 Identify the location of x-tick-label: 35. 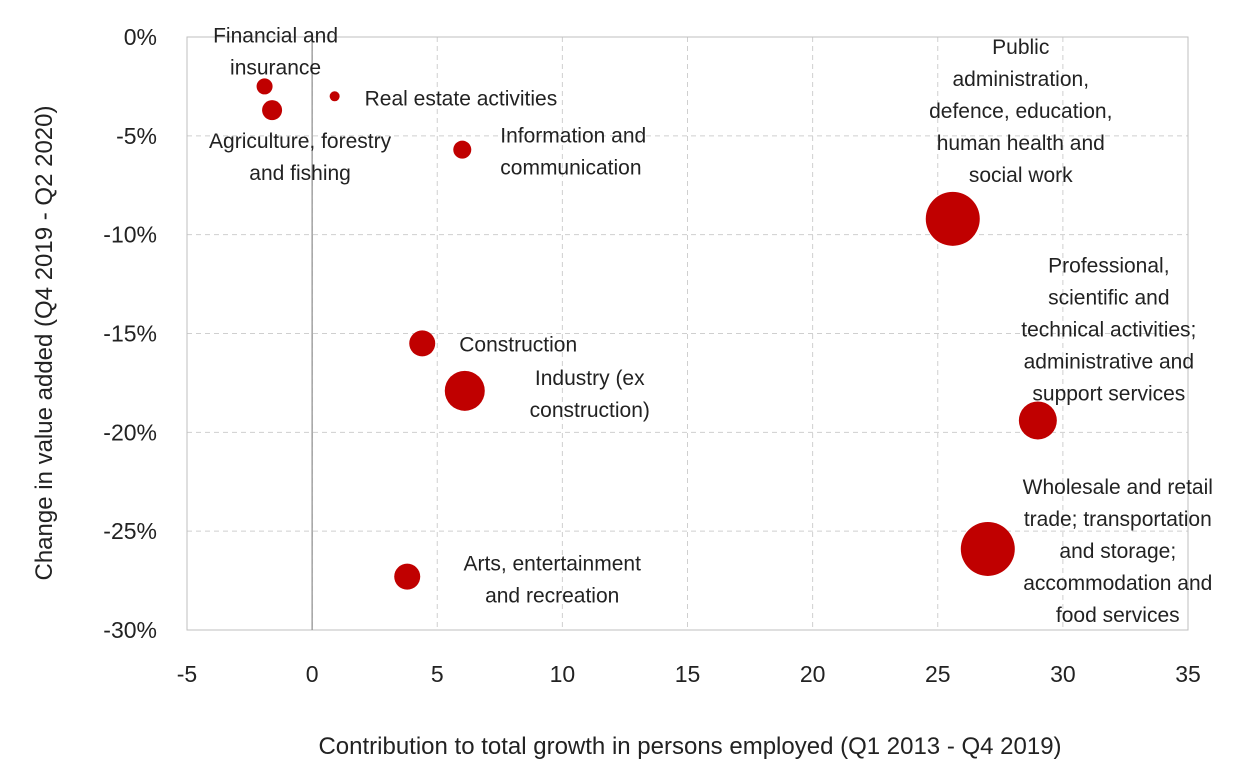
(1188, 674).